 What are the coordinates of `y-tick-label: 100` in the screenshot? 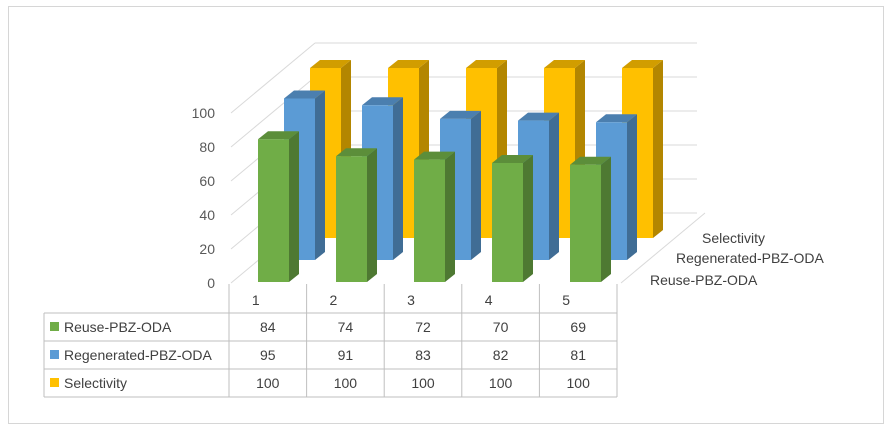 It's located at (204, 113).